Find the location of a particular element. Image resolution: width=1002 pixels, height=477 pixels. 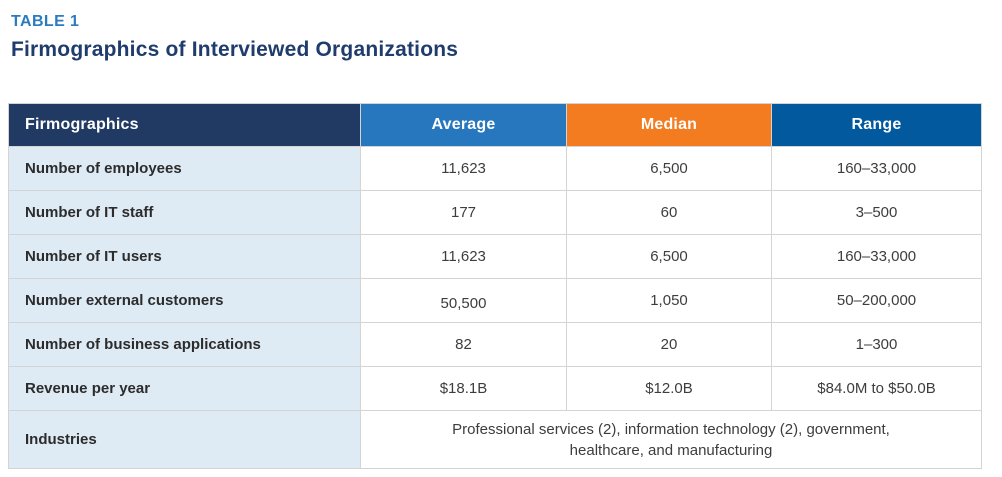

cell-average: 50,500 is located at coordinates (463, 300).